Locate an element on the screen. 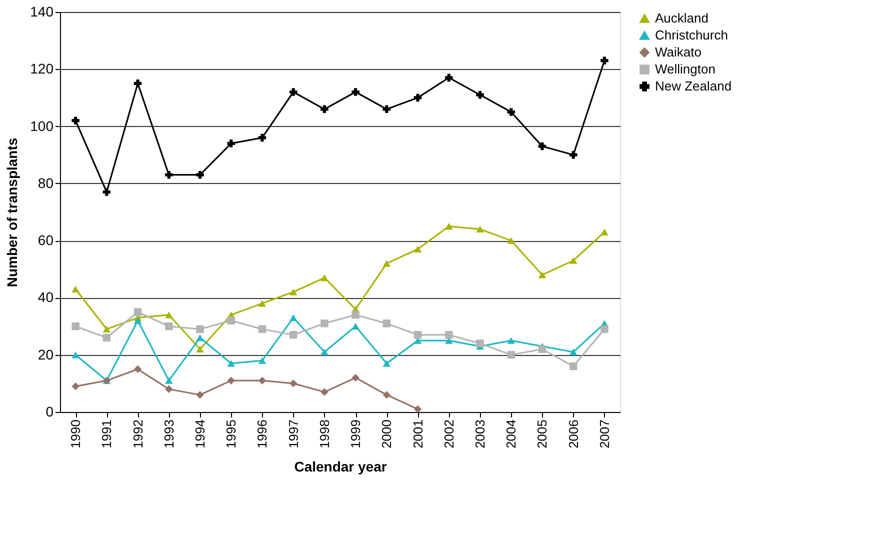  x-tick-label: 1996 is located at coordinates (262, 434).